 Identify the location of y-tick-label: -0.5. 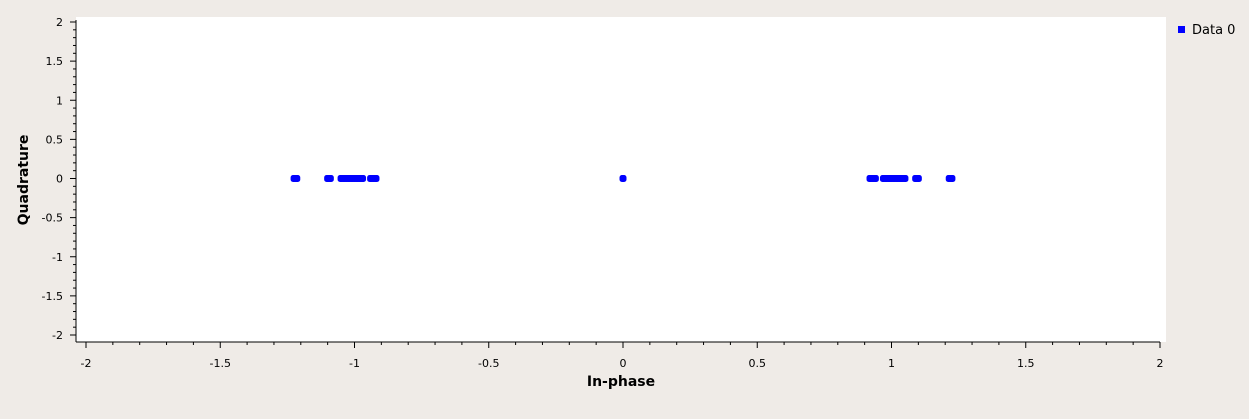
(52, 218).